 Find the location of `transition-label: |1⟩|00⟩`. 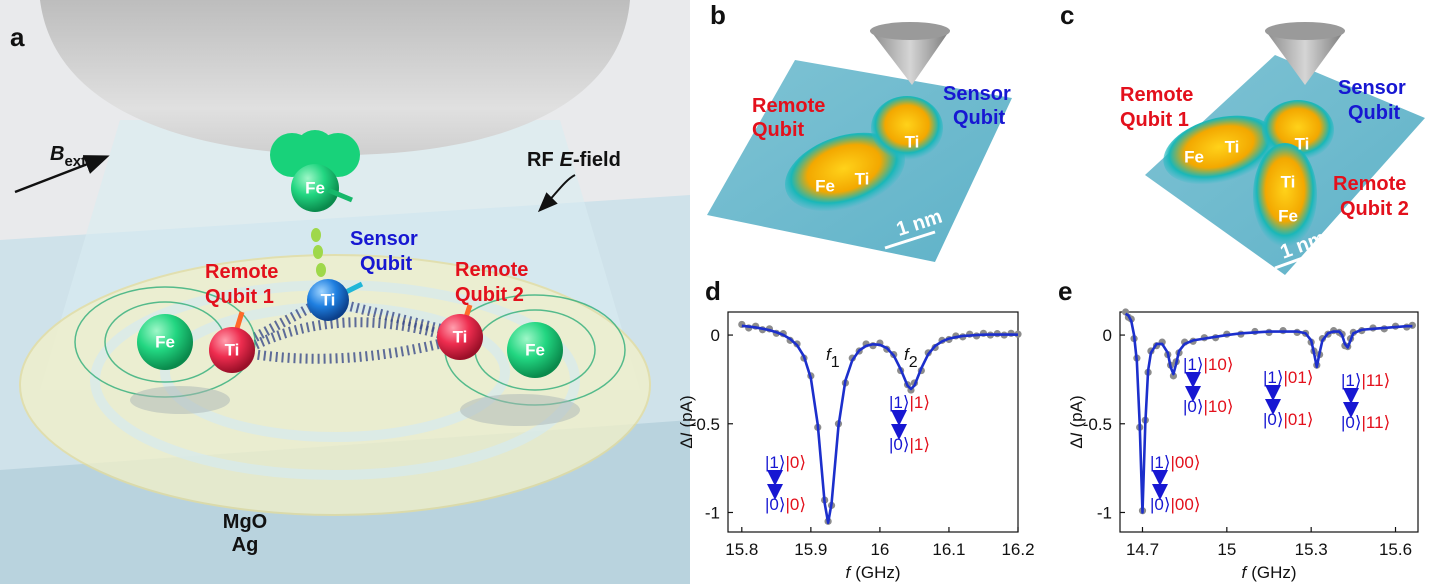

transition-label: |1⟩|00⟩ is located at coordinates (1175, 462).